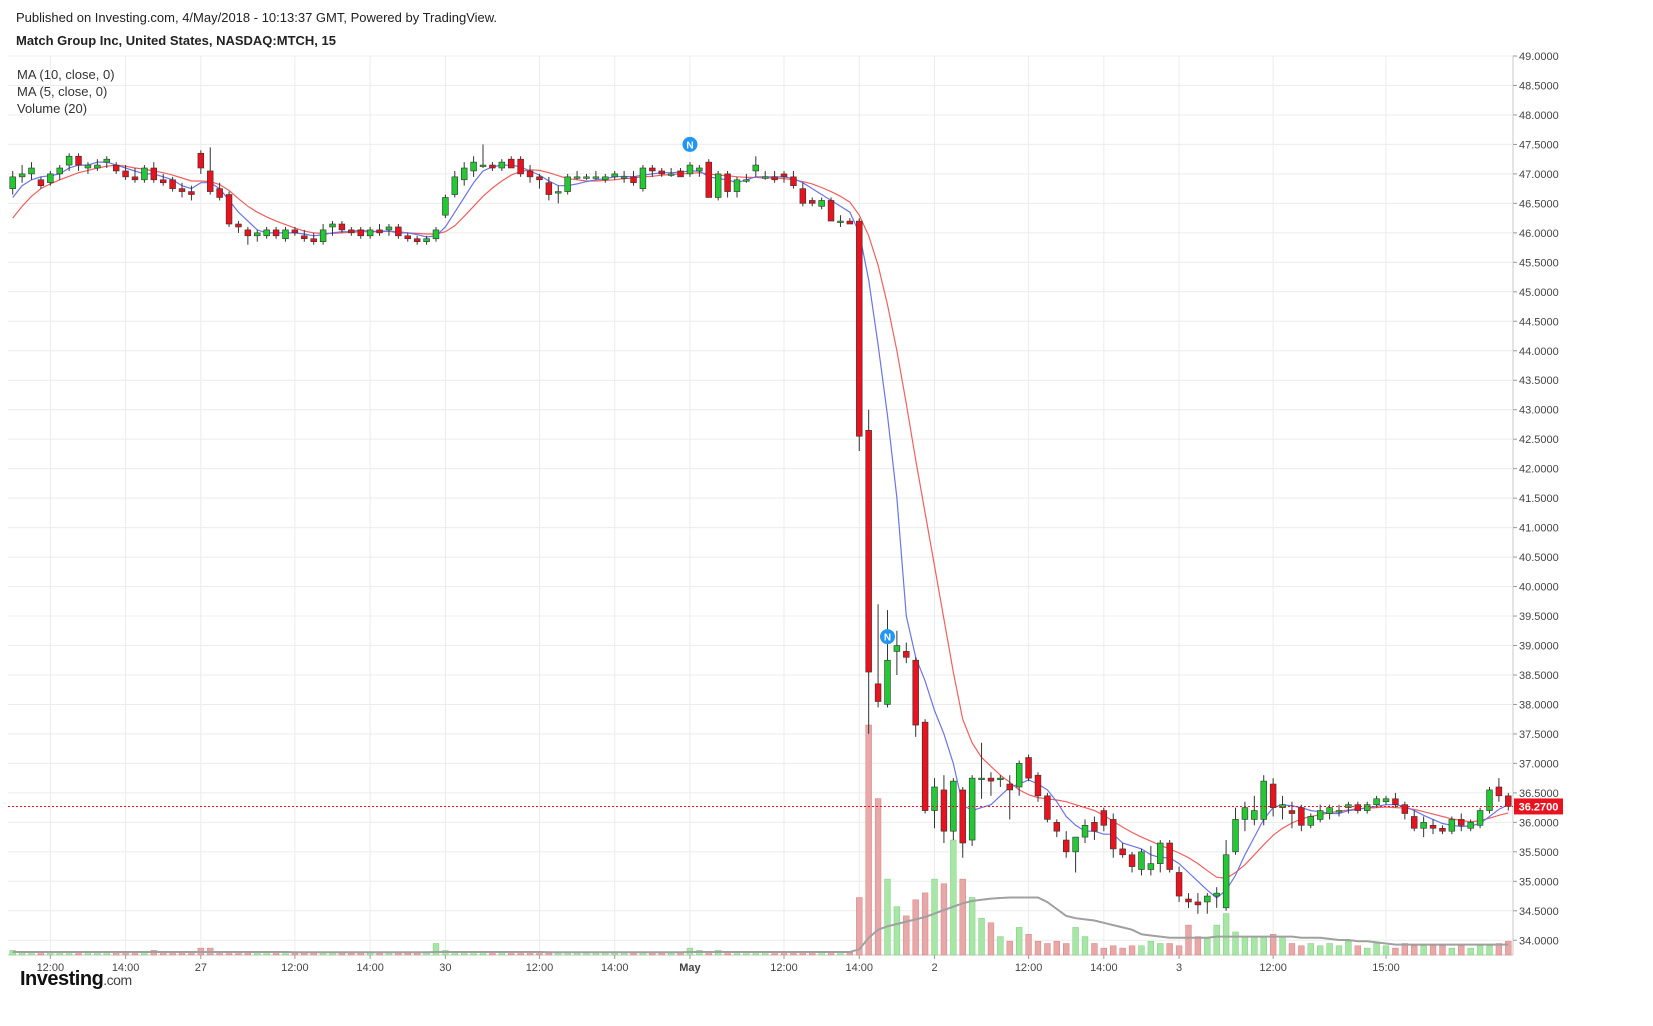 The image size is (1653, 1026). I want to click on y-tick-label: 36.0000, so click(1539, 823).